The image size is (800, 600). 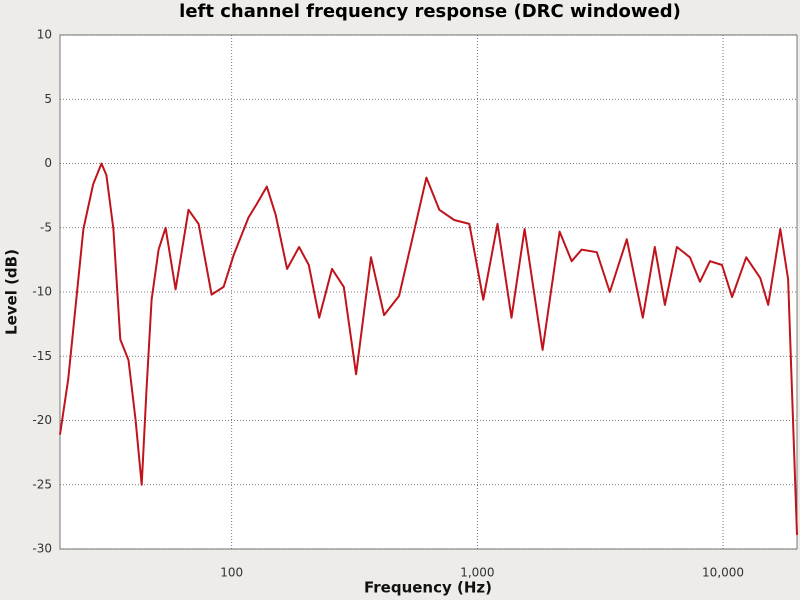 What do you see at coordinates (42, 484) in the screenshot?
I see `y-tick-label: -25` at bounding box center [42, 484].